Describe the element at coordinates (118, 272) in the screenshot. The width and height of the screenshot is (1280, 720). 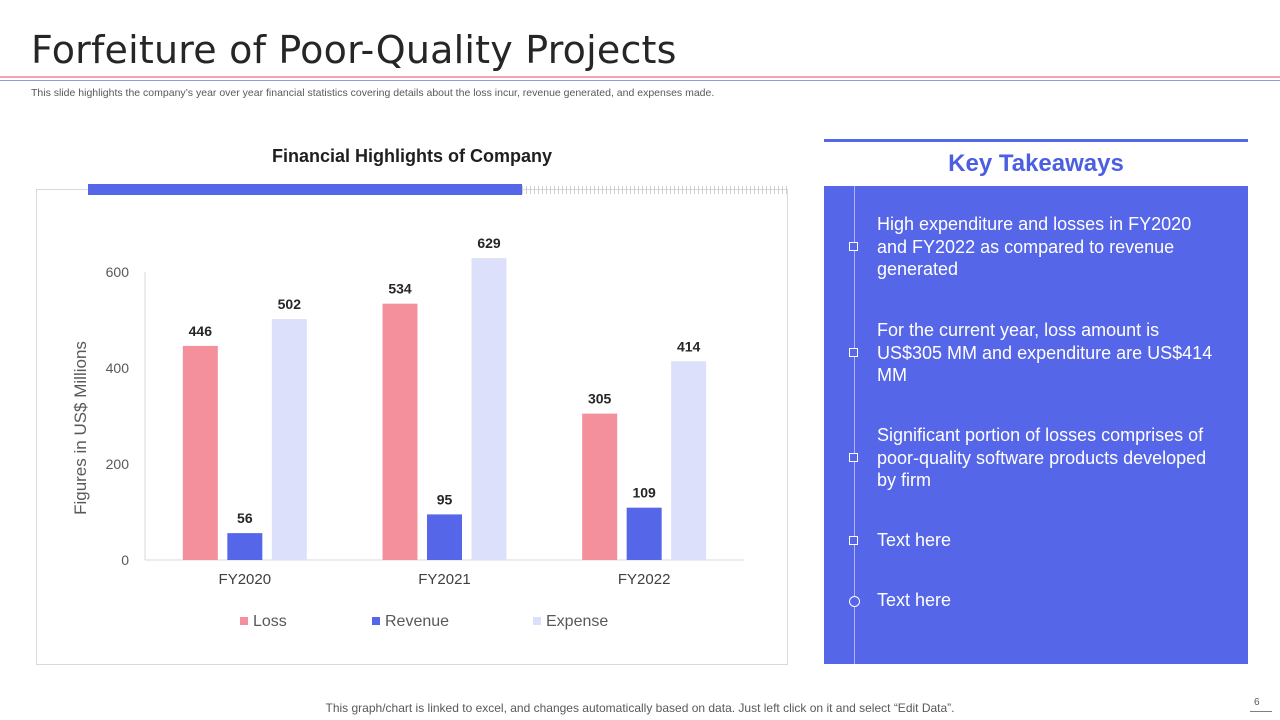
I see `y-tick-label: 600` at that location.